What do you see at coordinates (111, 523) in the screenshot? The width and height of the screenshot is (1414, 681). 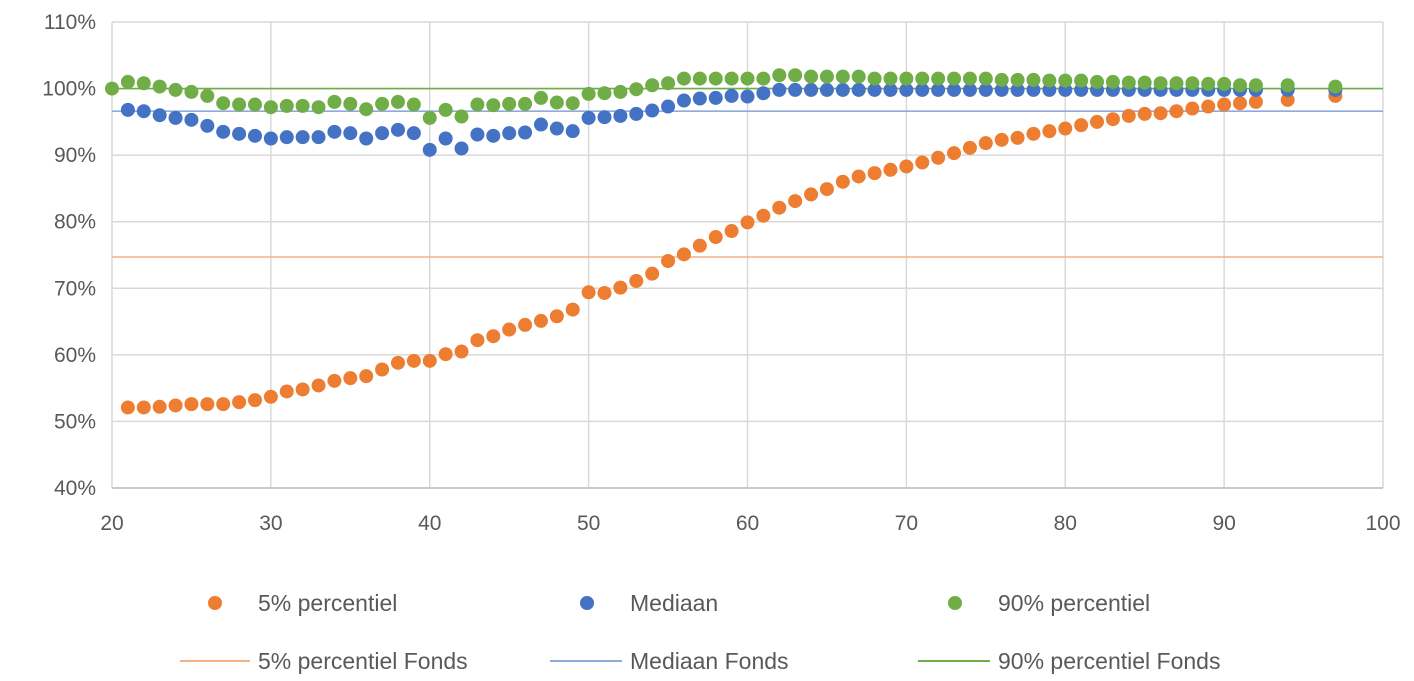 I see `x-tick-label: 20` at bounding box center [111, 523].